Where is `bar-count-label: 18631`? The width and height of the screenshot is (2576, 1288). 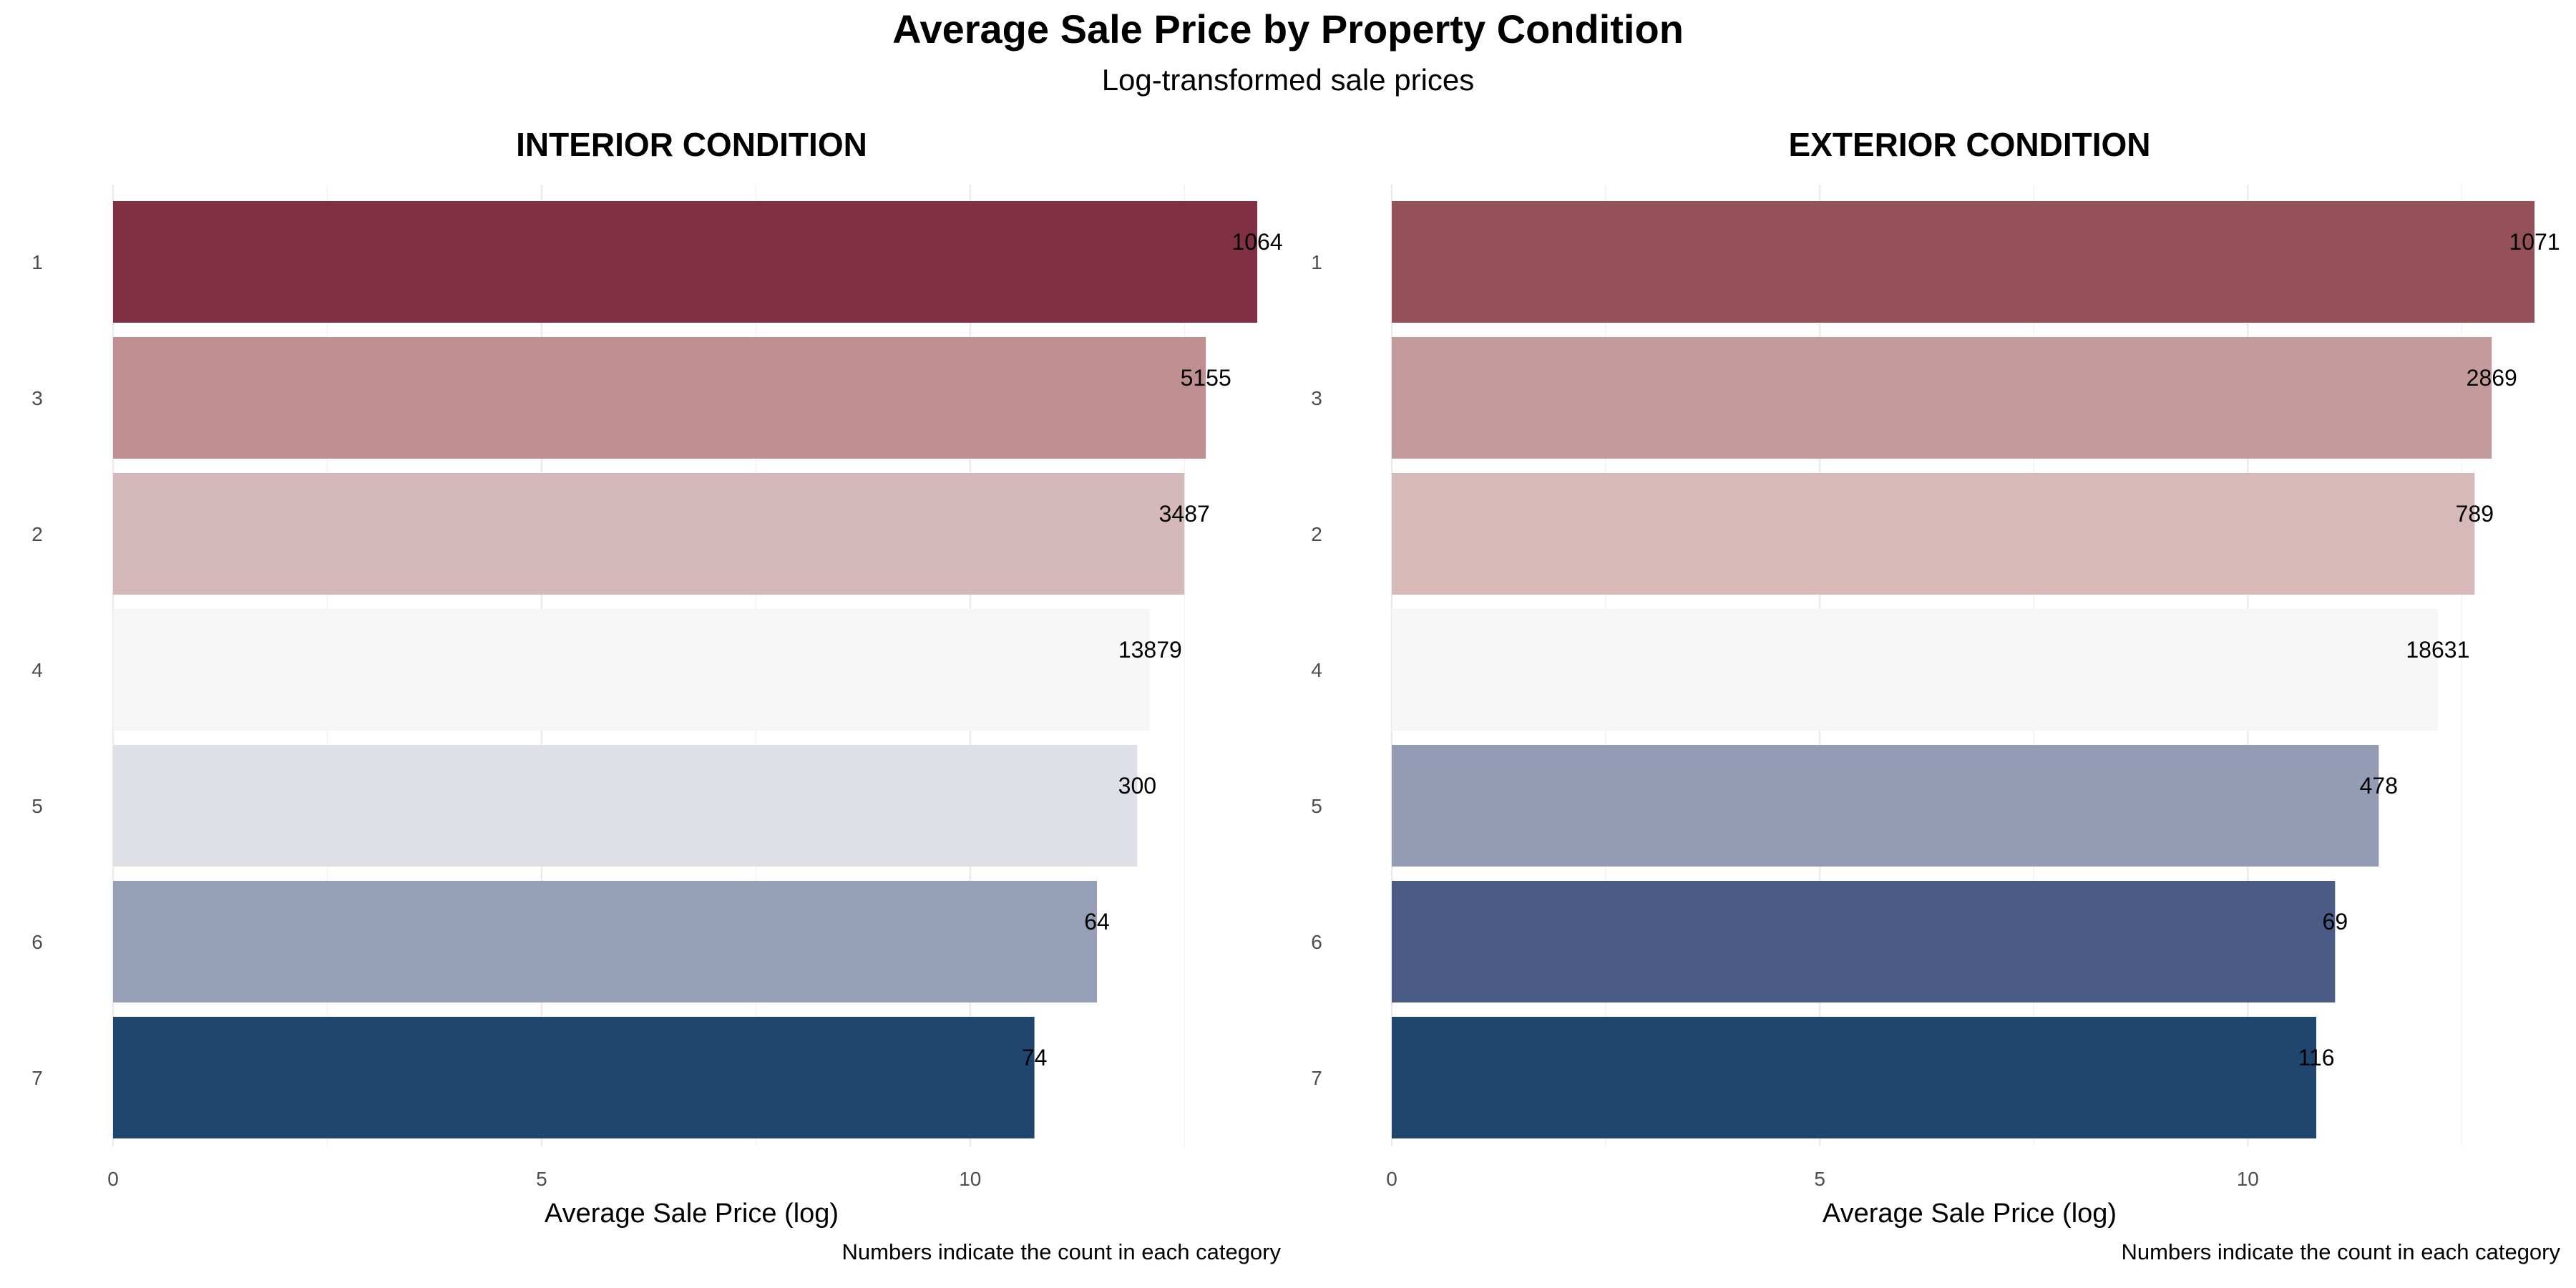
bar-count-label: 18631 is located at coordinates (2437, 650).